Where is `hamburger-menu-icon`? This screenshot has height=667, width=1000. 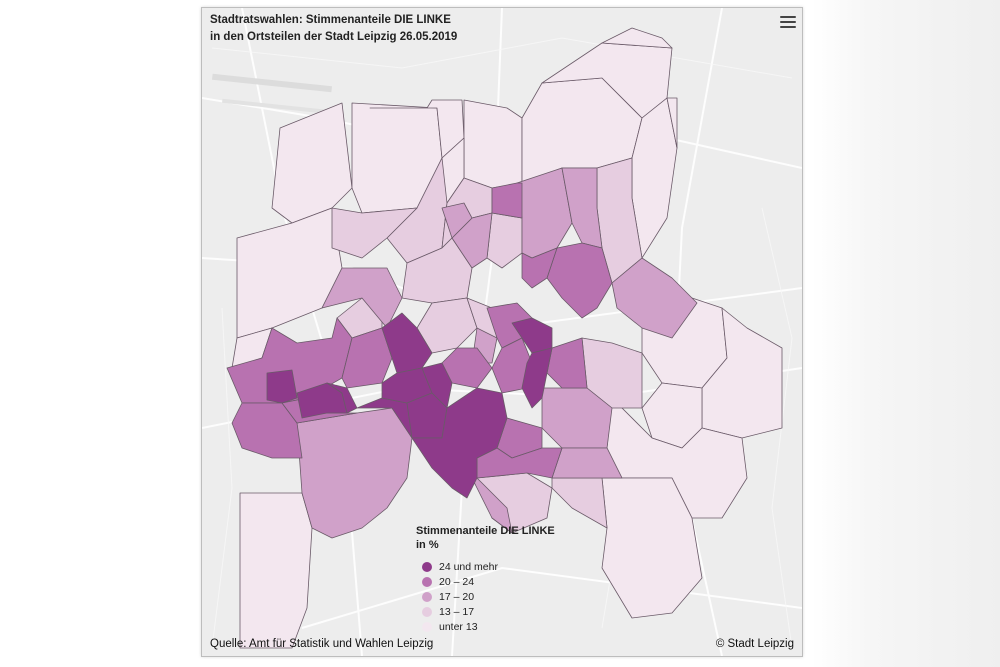 hamburger-menu-icon is located at coordinates (788, 22).